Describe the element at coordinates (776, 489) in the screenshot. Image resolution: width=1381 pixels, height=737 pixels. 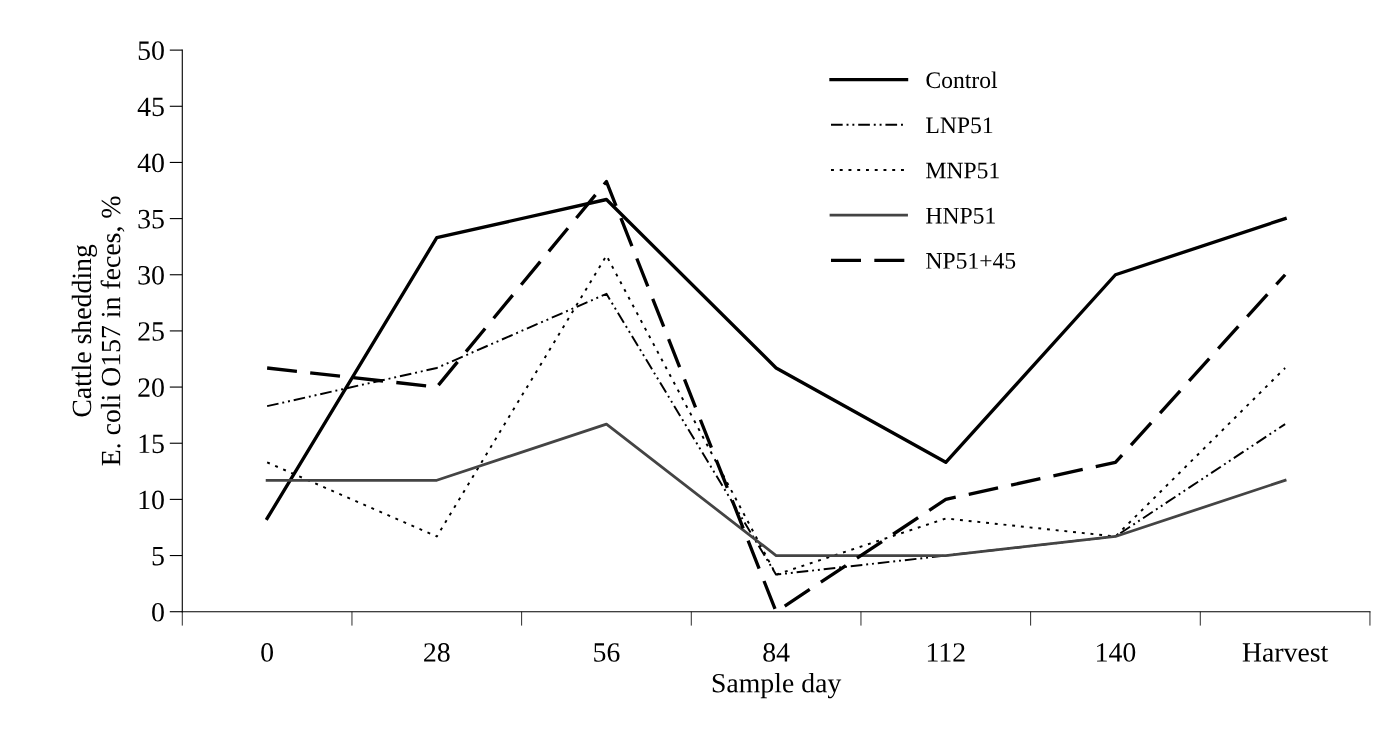
I see `line-series` at that location.